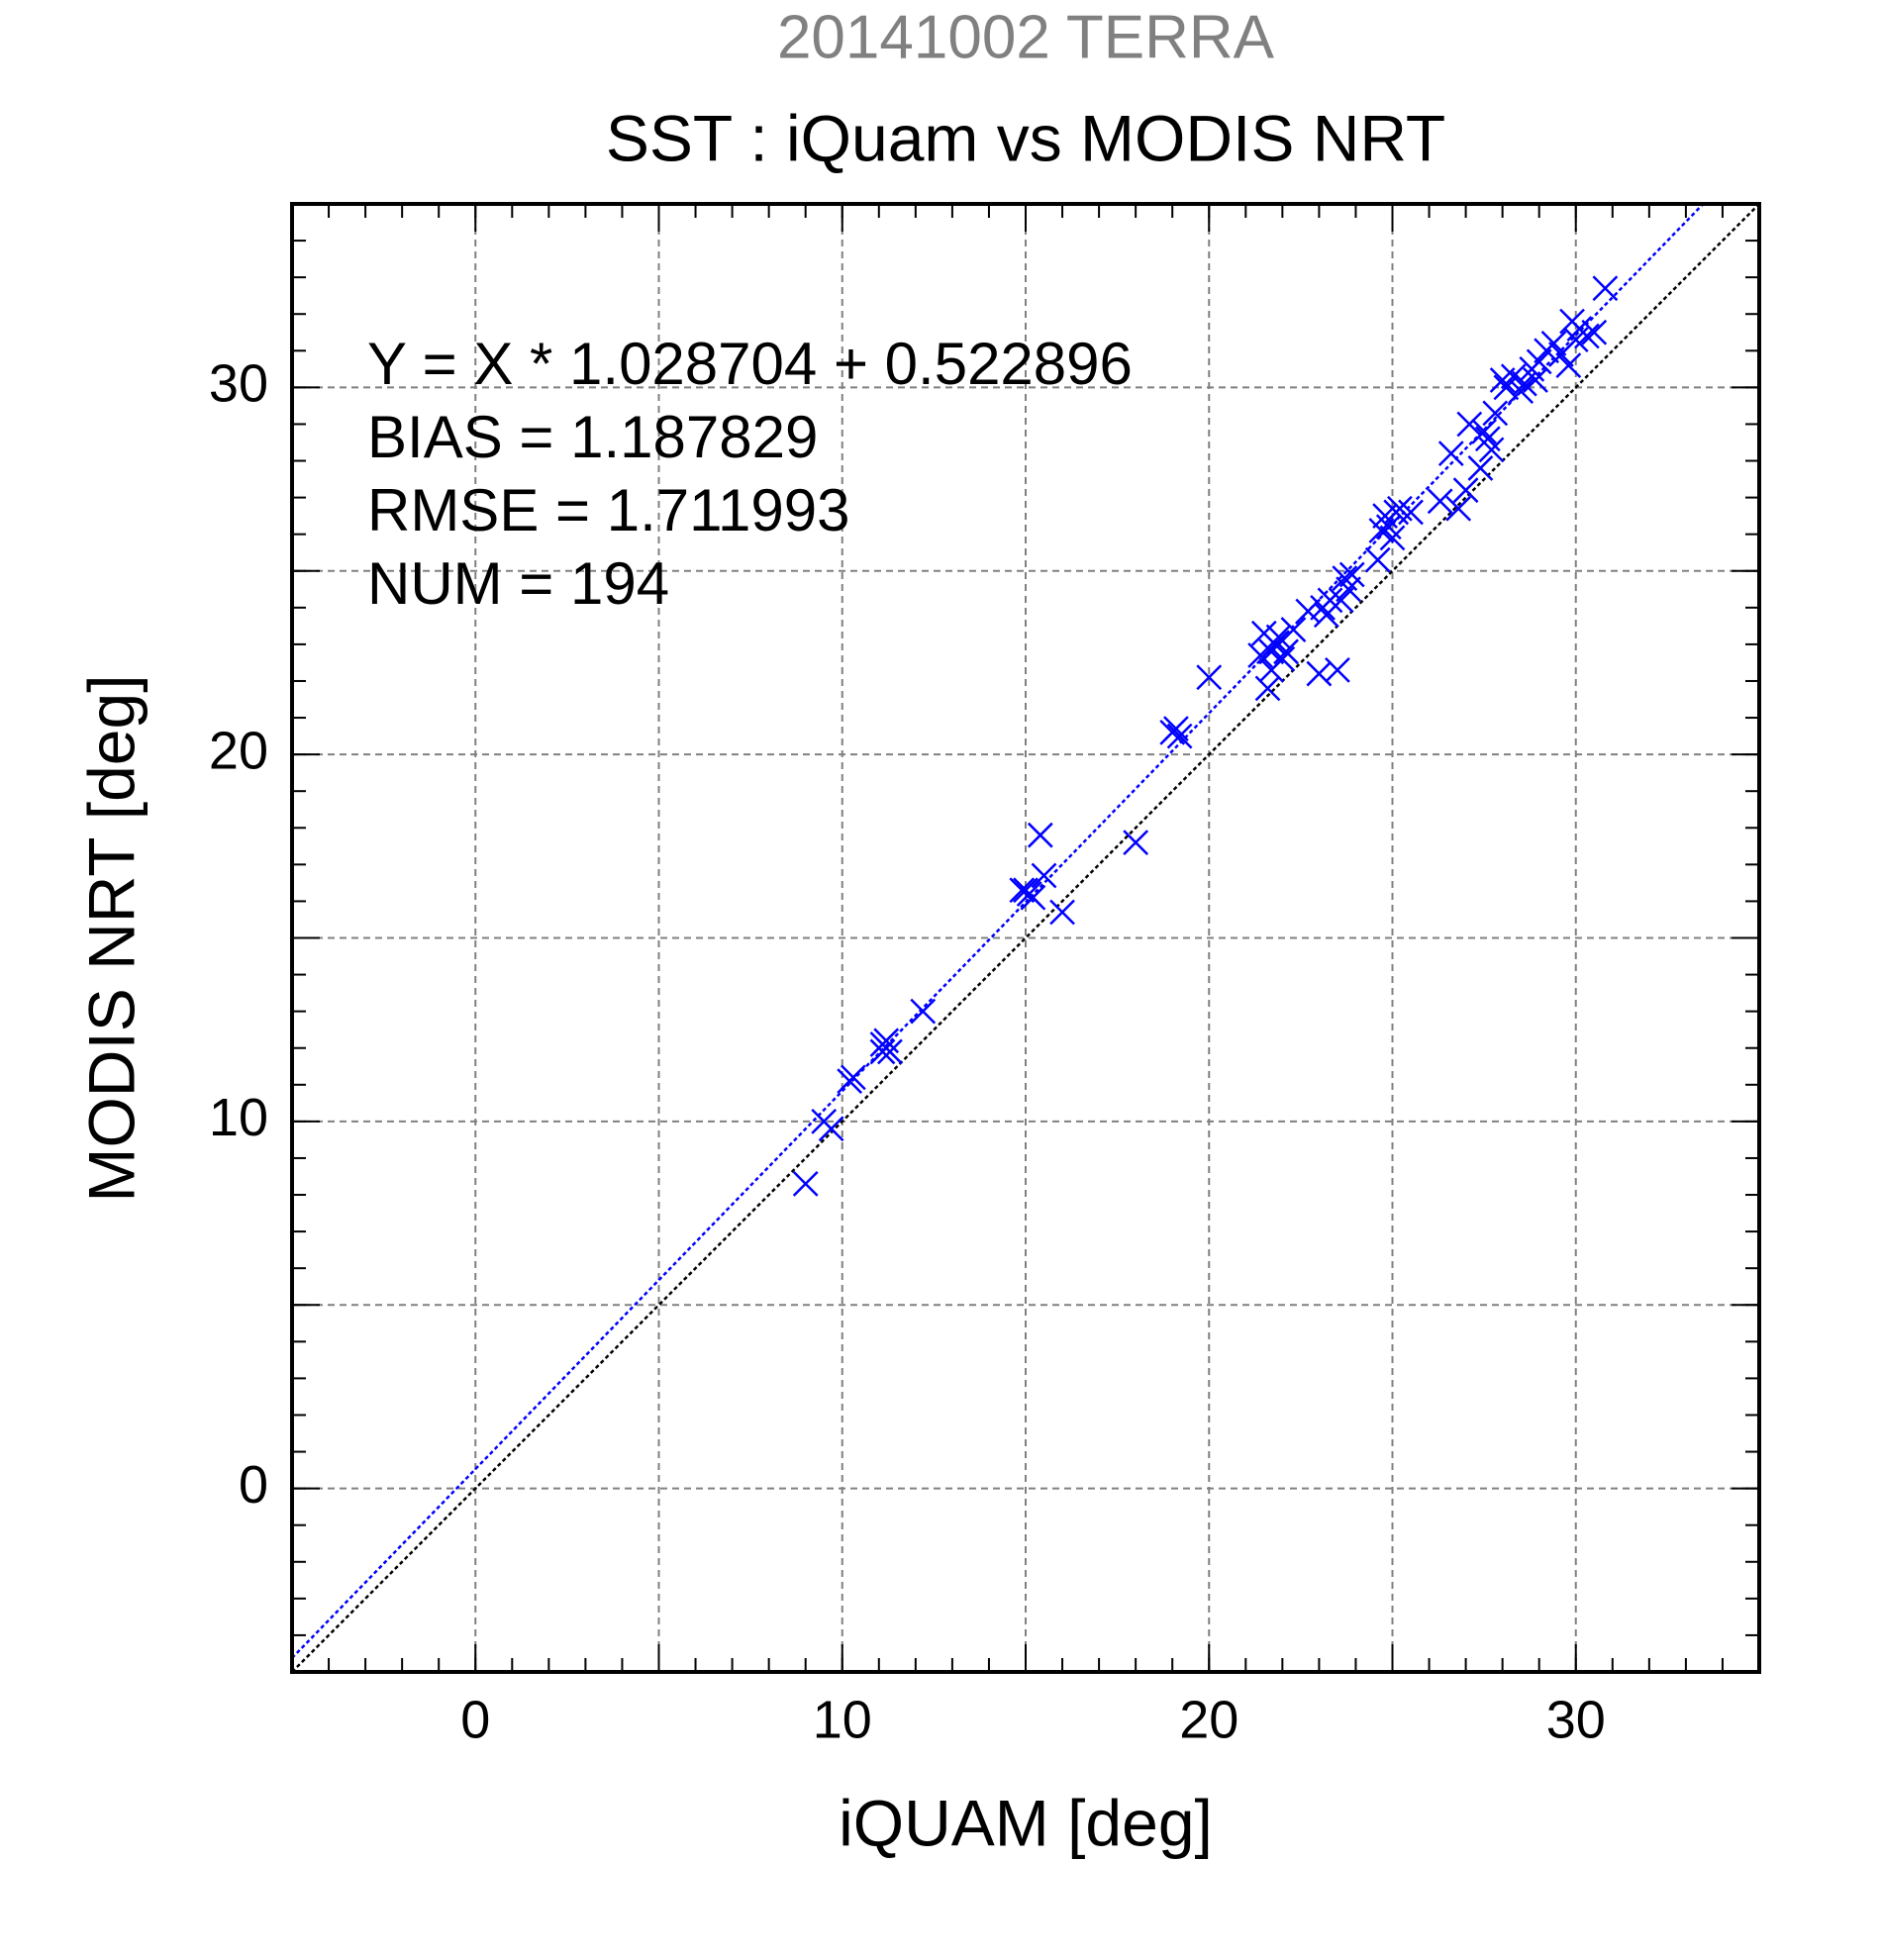  I want to click on chart-title: 20141002 TERRA, so click(1026, 37).